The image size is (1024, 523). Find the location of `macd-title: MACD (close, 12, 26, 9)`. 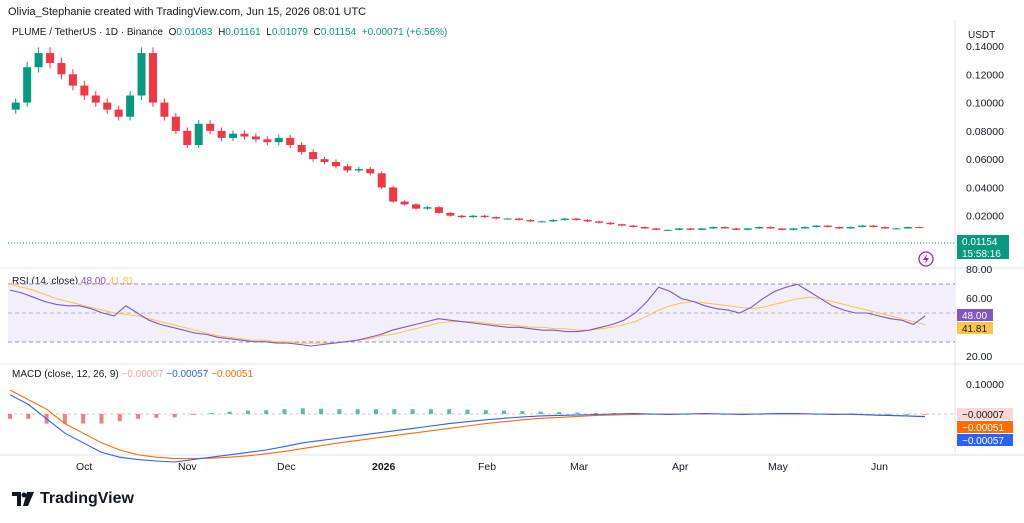

macd-title: MACD (close, 12, 26, 9) is located at coordinates (65, 374).